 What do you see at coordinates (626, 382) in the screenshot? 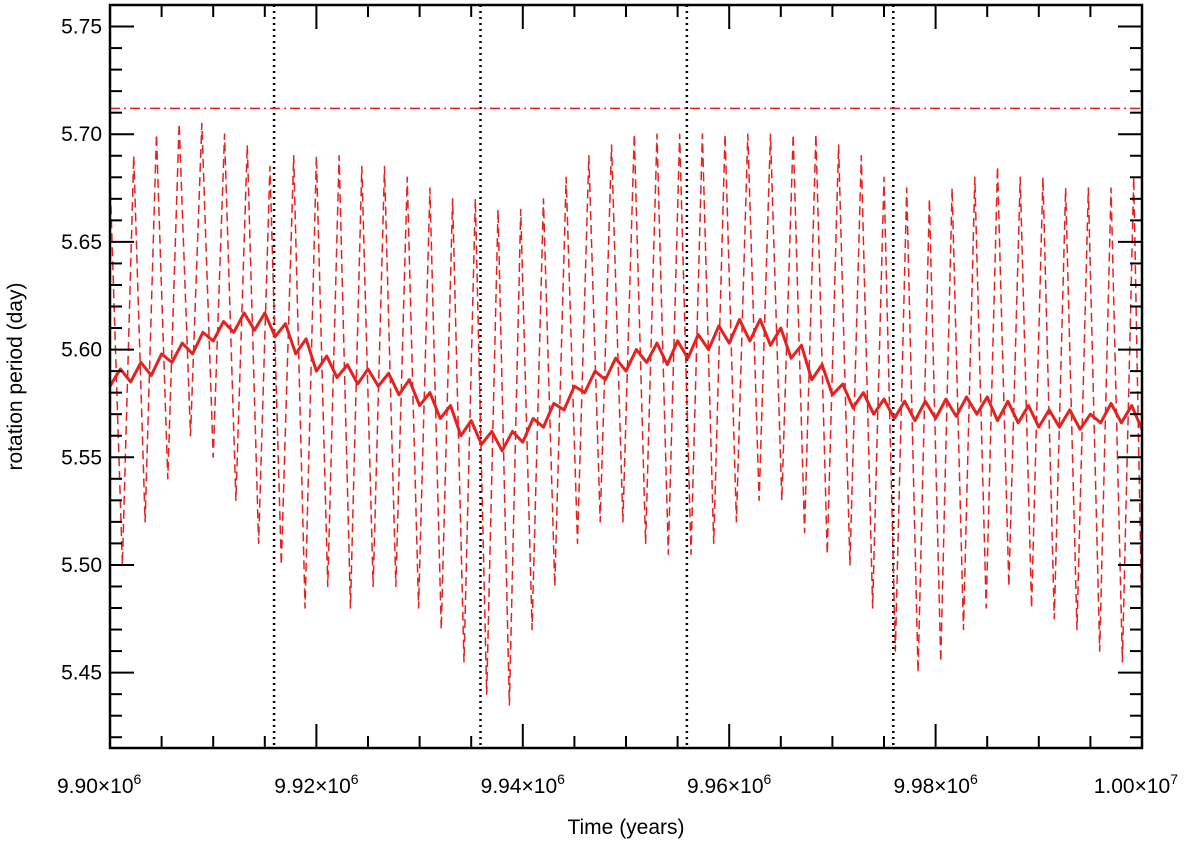
I see `series-line-solid` at bounding box center [626, 382].